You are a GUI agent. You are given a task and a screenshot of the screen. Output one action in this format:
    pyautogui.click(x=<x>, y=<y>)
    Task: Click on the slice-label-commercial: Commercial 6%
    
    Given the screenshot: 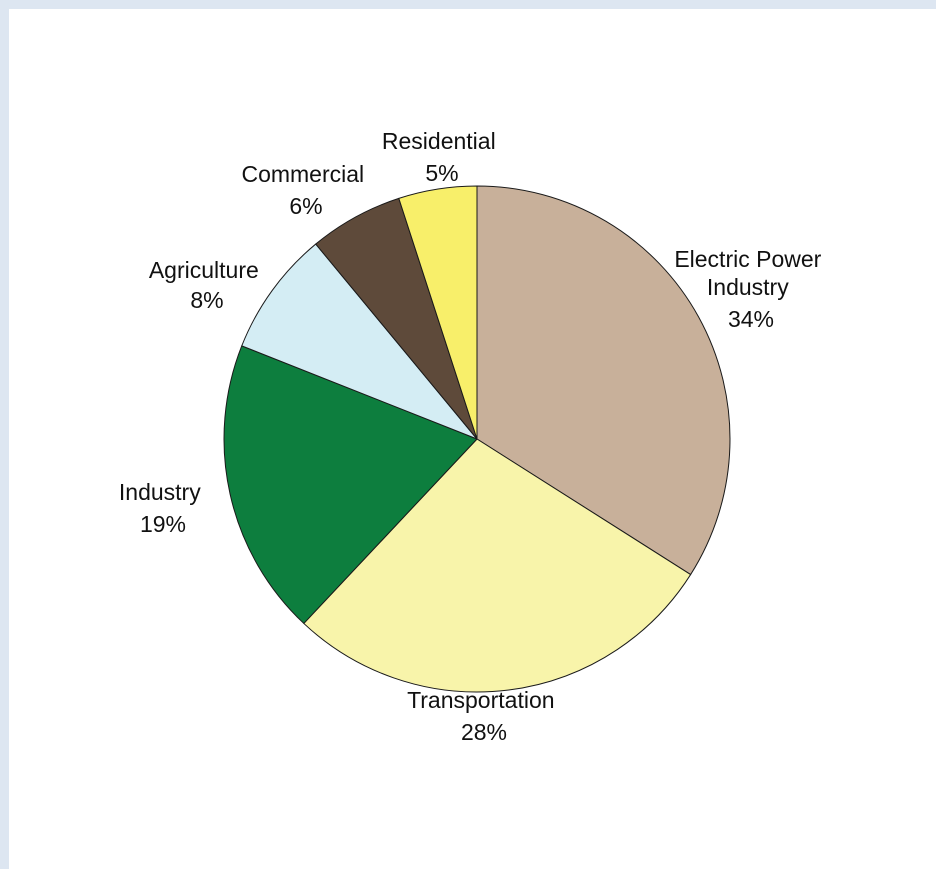 What is the action you would take?
    pyautogui.click(x=305, y=190)
    